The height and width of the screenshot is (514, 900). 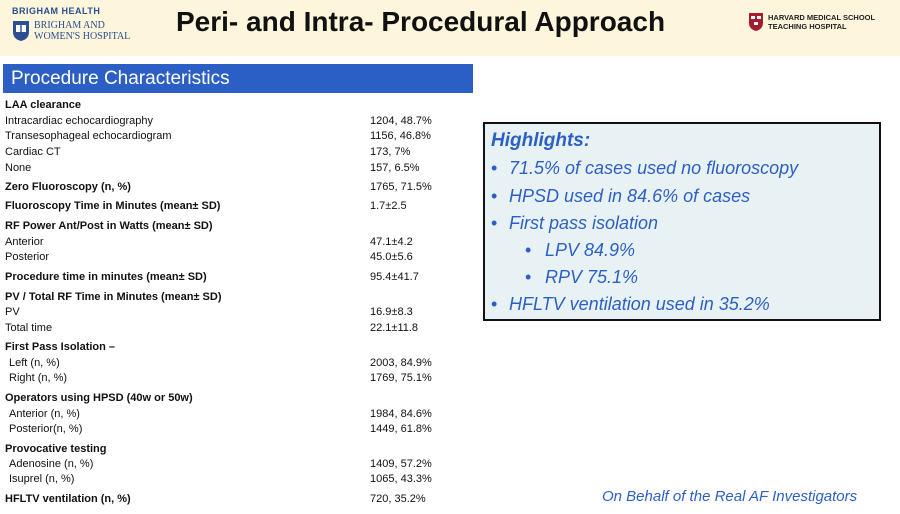 I want to click on table-row: Intracardiac echocardiography 1204, 48.7%, so click(x=218, y=121).